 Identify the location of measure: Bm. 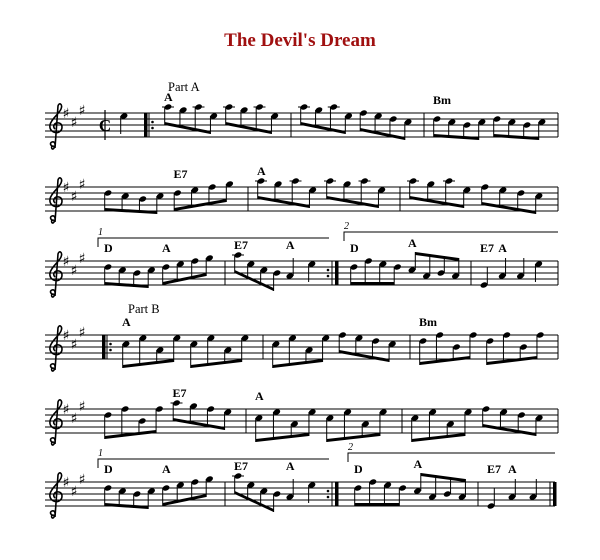
(496, 116).